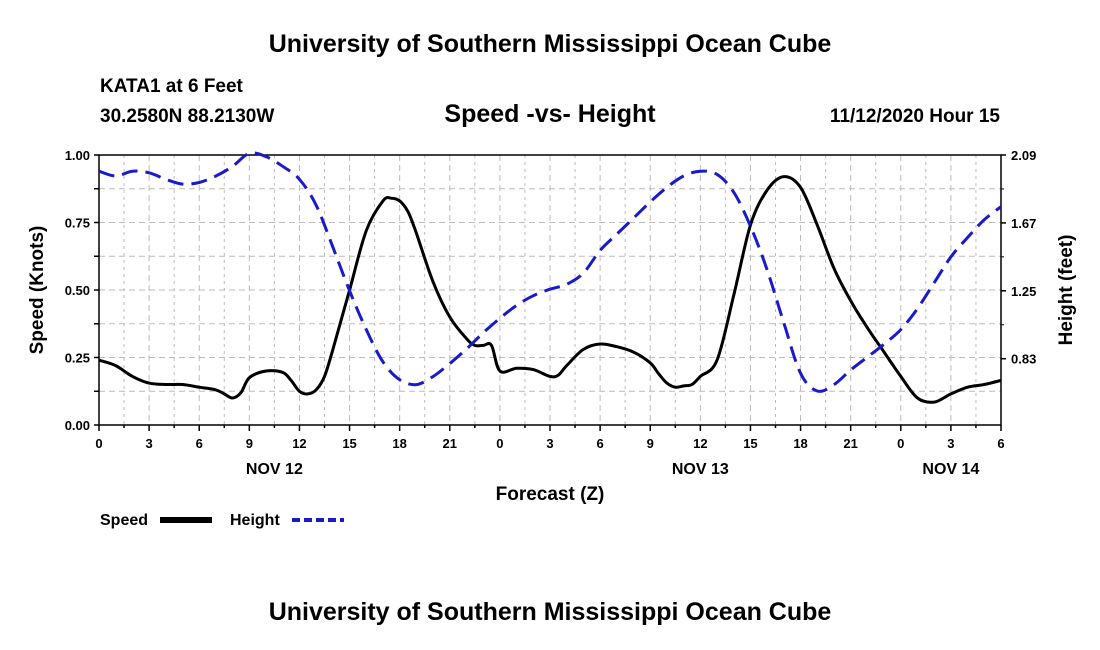 The image size is (1100, 650). Describe the element at coordinates (1066, 290) in the screenshot. I see `y2-axis-title: Height (feet)` at that location.